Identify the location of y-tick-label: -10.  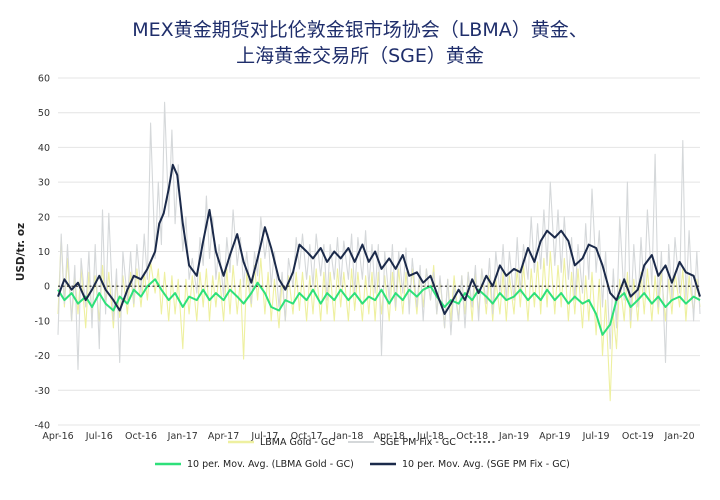
(42, 321).